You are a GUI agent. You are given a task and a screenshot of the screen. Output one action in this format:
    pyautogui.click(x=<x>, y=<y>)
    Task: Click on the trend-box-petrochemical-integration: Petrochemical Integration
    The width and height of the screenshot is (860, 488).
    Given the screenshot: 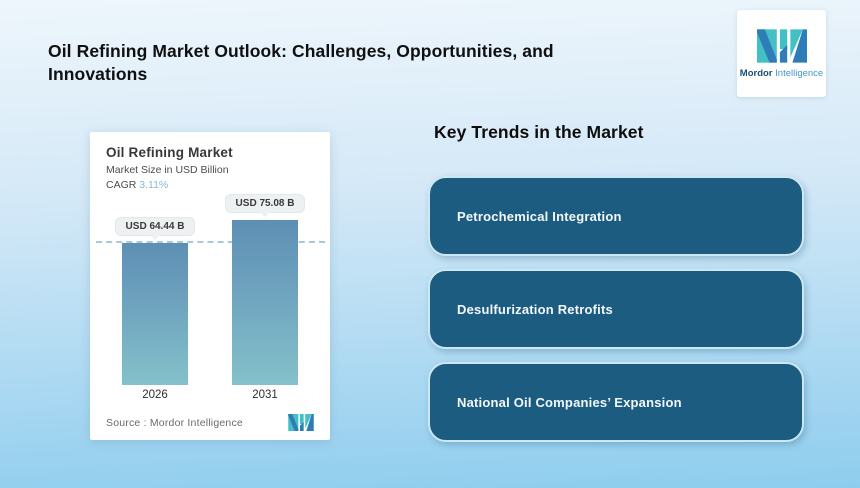 What is the action you would take?
    pyautogui.click(x=616, y=216)
    